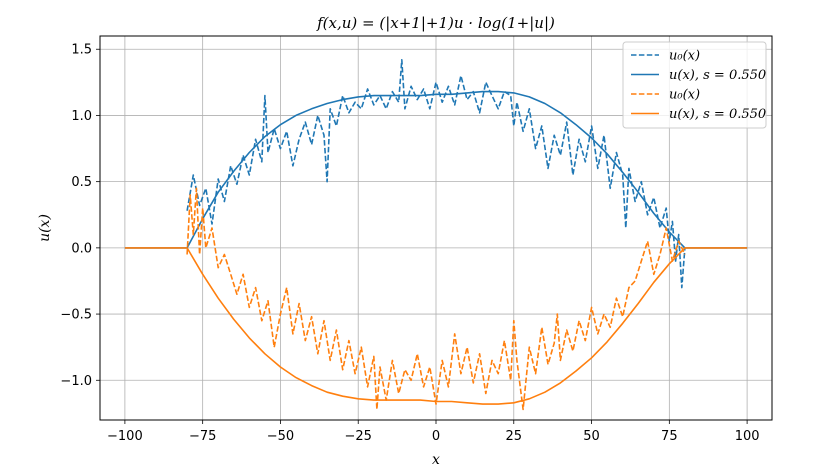 This screenshot has width=839, height=472. I want to click on x-tick-label: 0, so click(436, 436).